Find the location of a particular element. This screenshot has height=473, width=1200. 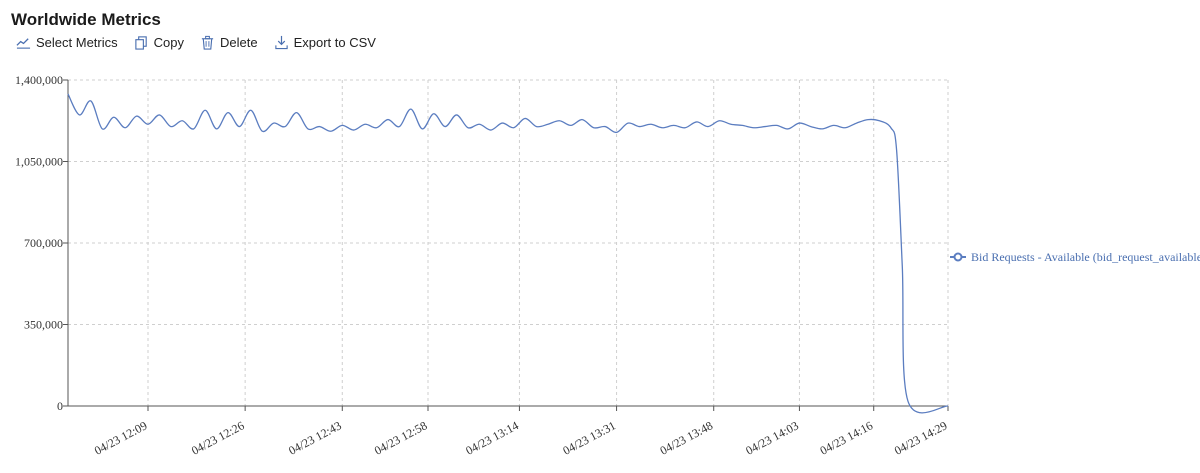

y-tick-label: 1,400,000 is located at coordinates (39, 80).